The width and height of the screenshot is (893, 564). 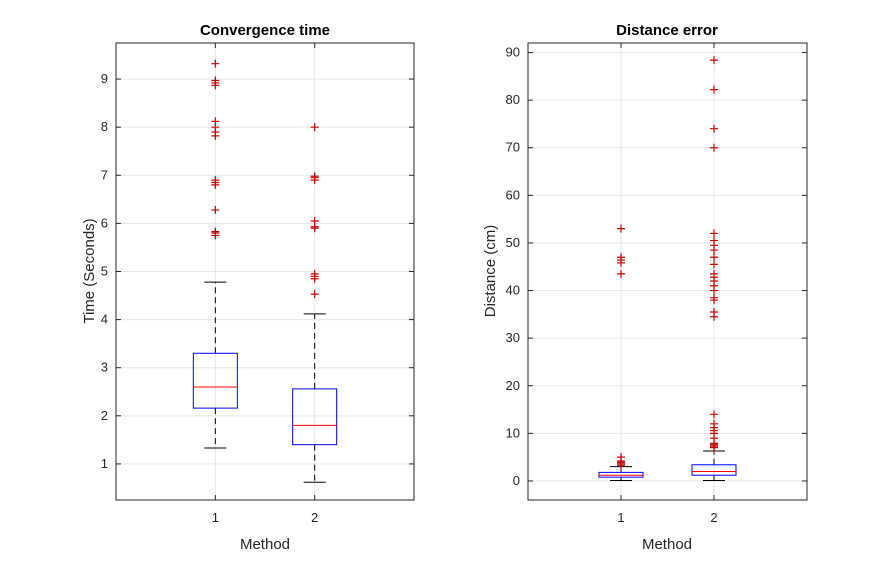 What do you see at coordinates (513, 337) in the screenshot?
I see `distance-error-y-tick-label: 30` at bounding box center [513, 337].